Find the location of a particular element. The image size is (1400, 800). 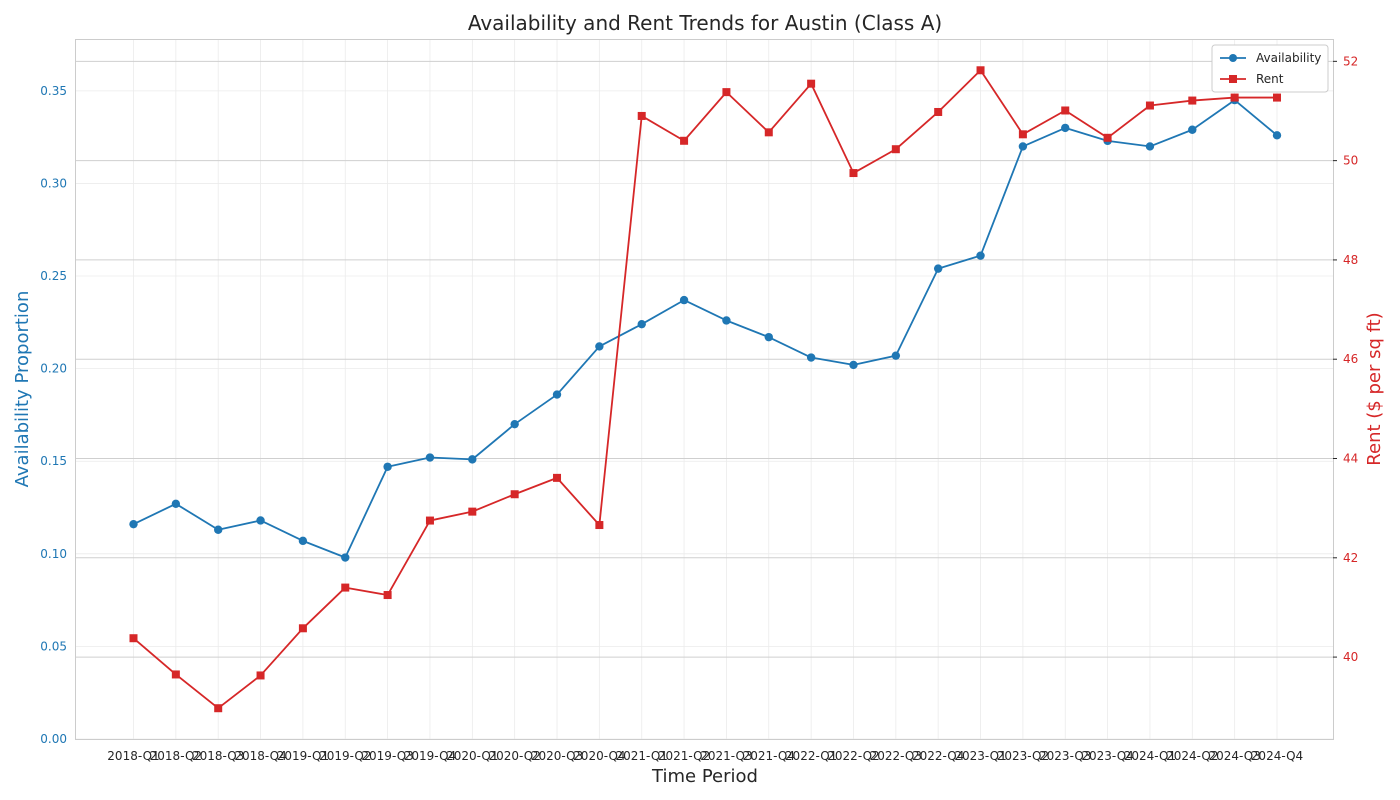

y-right-tick-label: 50 is located at coordinates (1350, 161).